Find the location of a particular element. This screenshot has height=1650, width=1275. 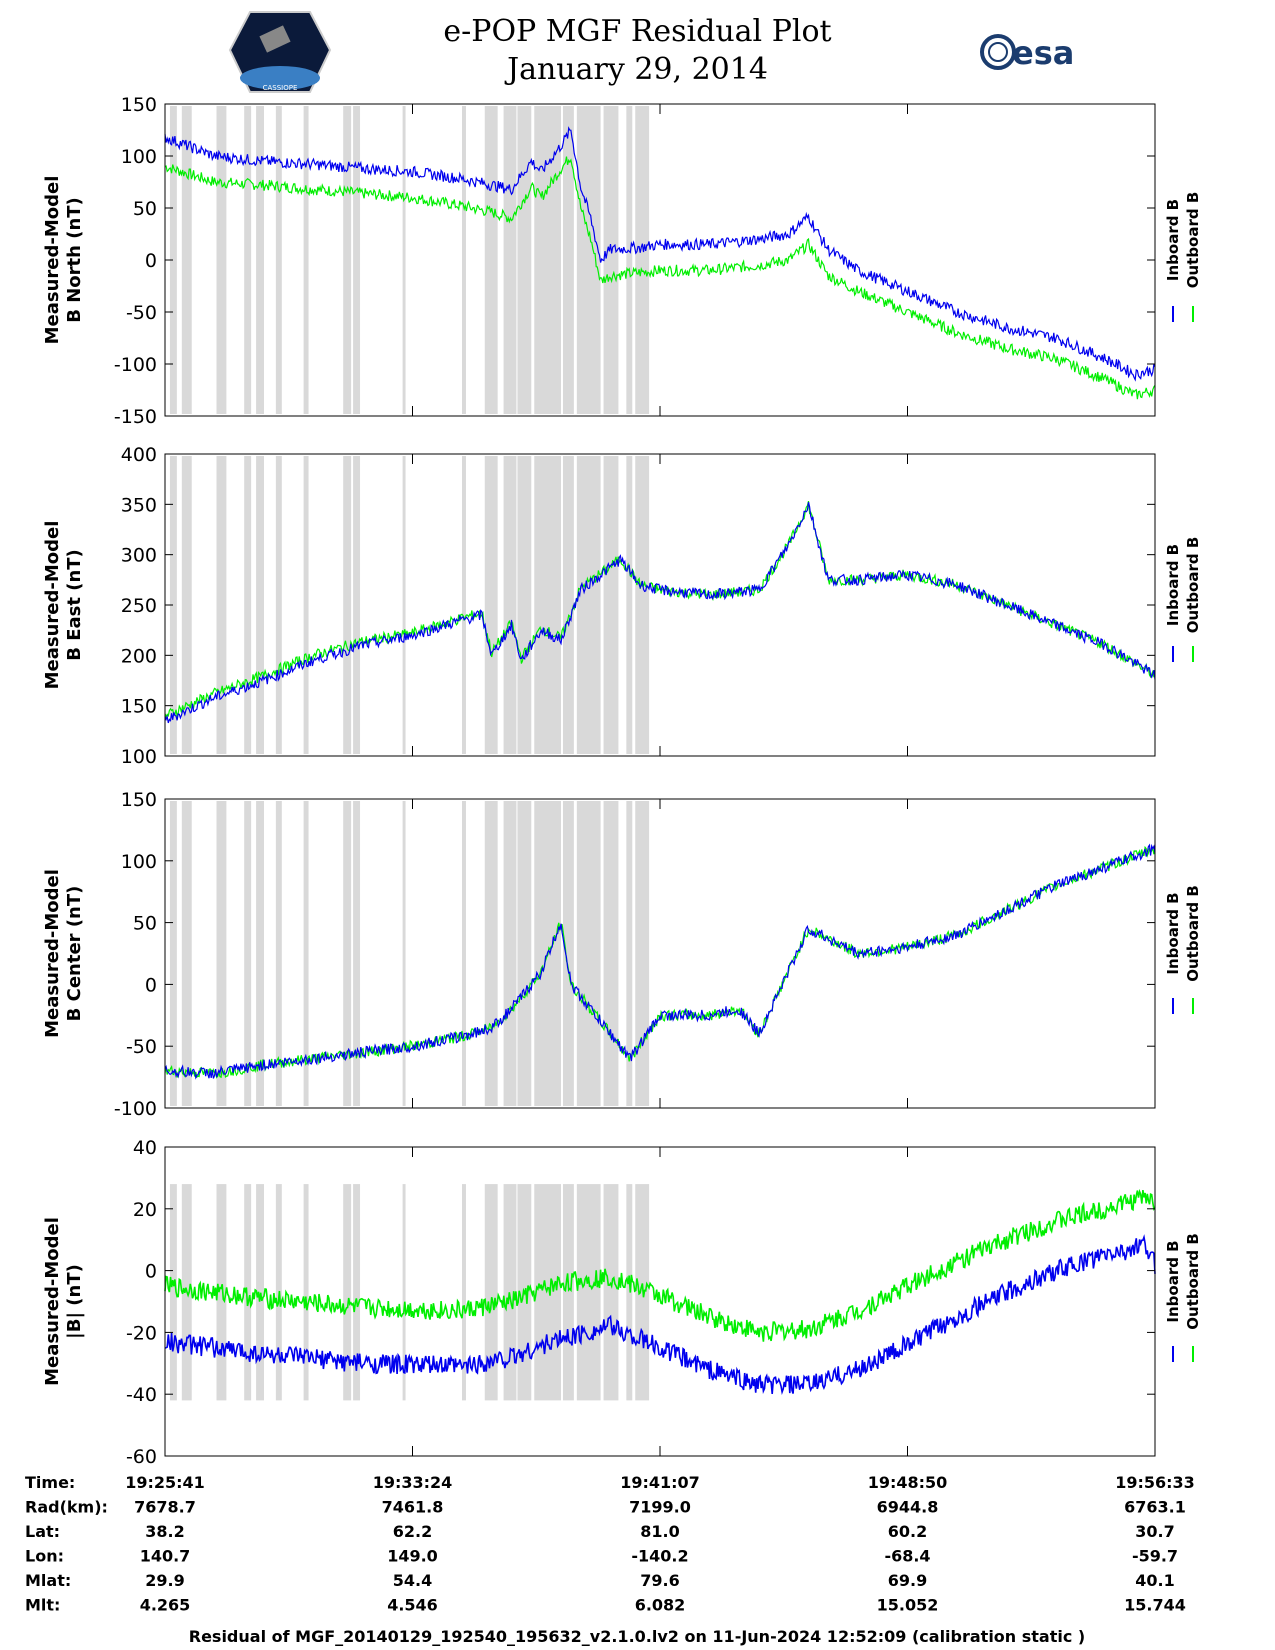

y-tick-label: 20 is located at coordinates (145, 1210).